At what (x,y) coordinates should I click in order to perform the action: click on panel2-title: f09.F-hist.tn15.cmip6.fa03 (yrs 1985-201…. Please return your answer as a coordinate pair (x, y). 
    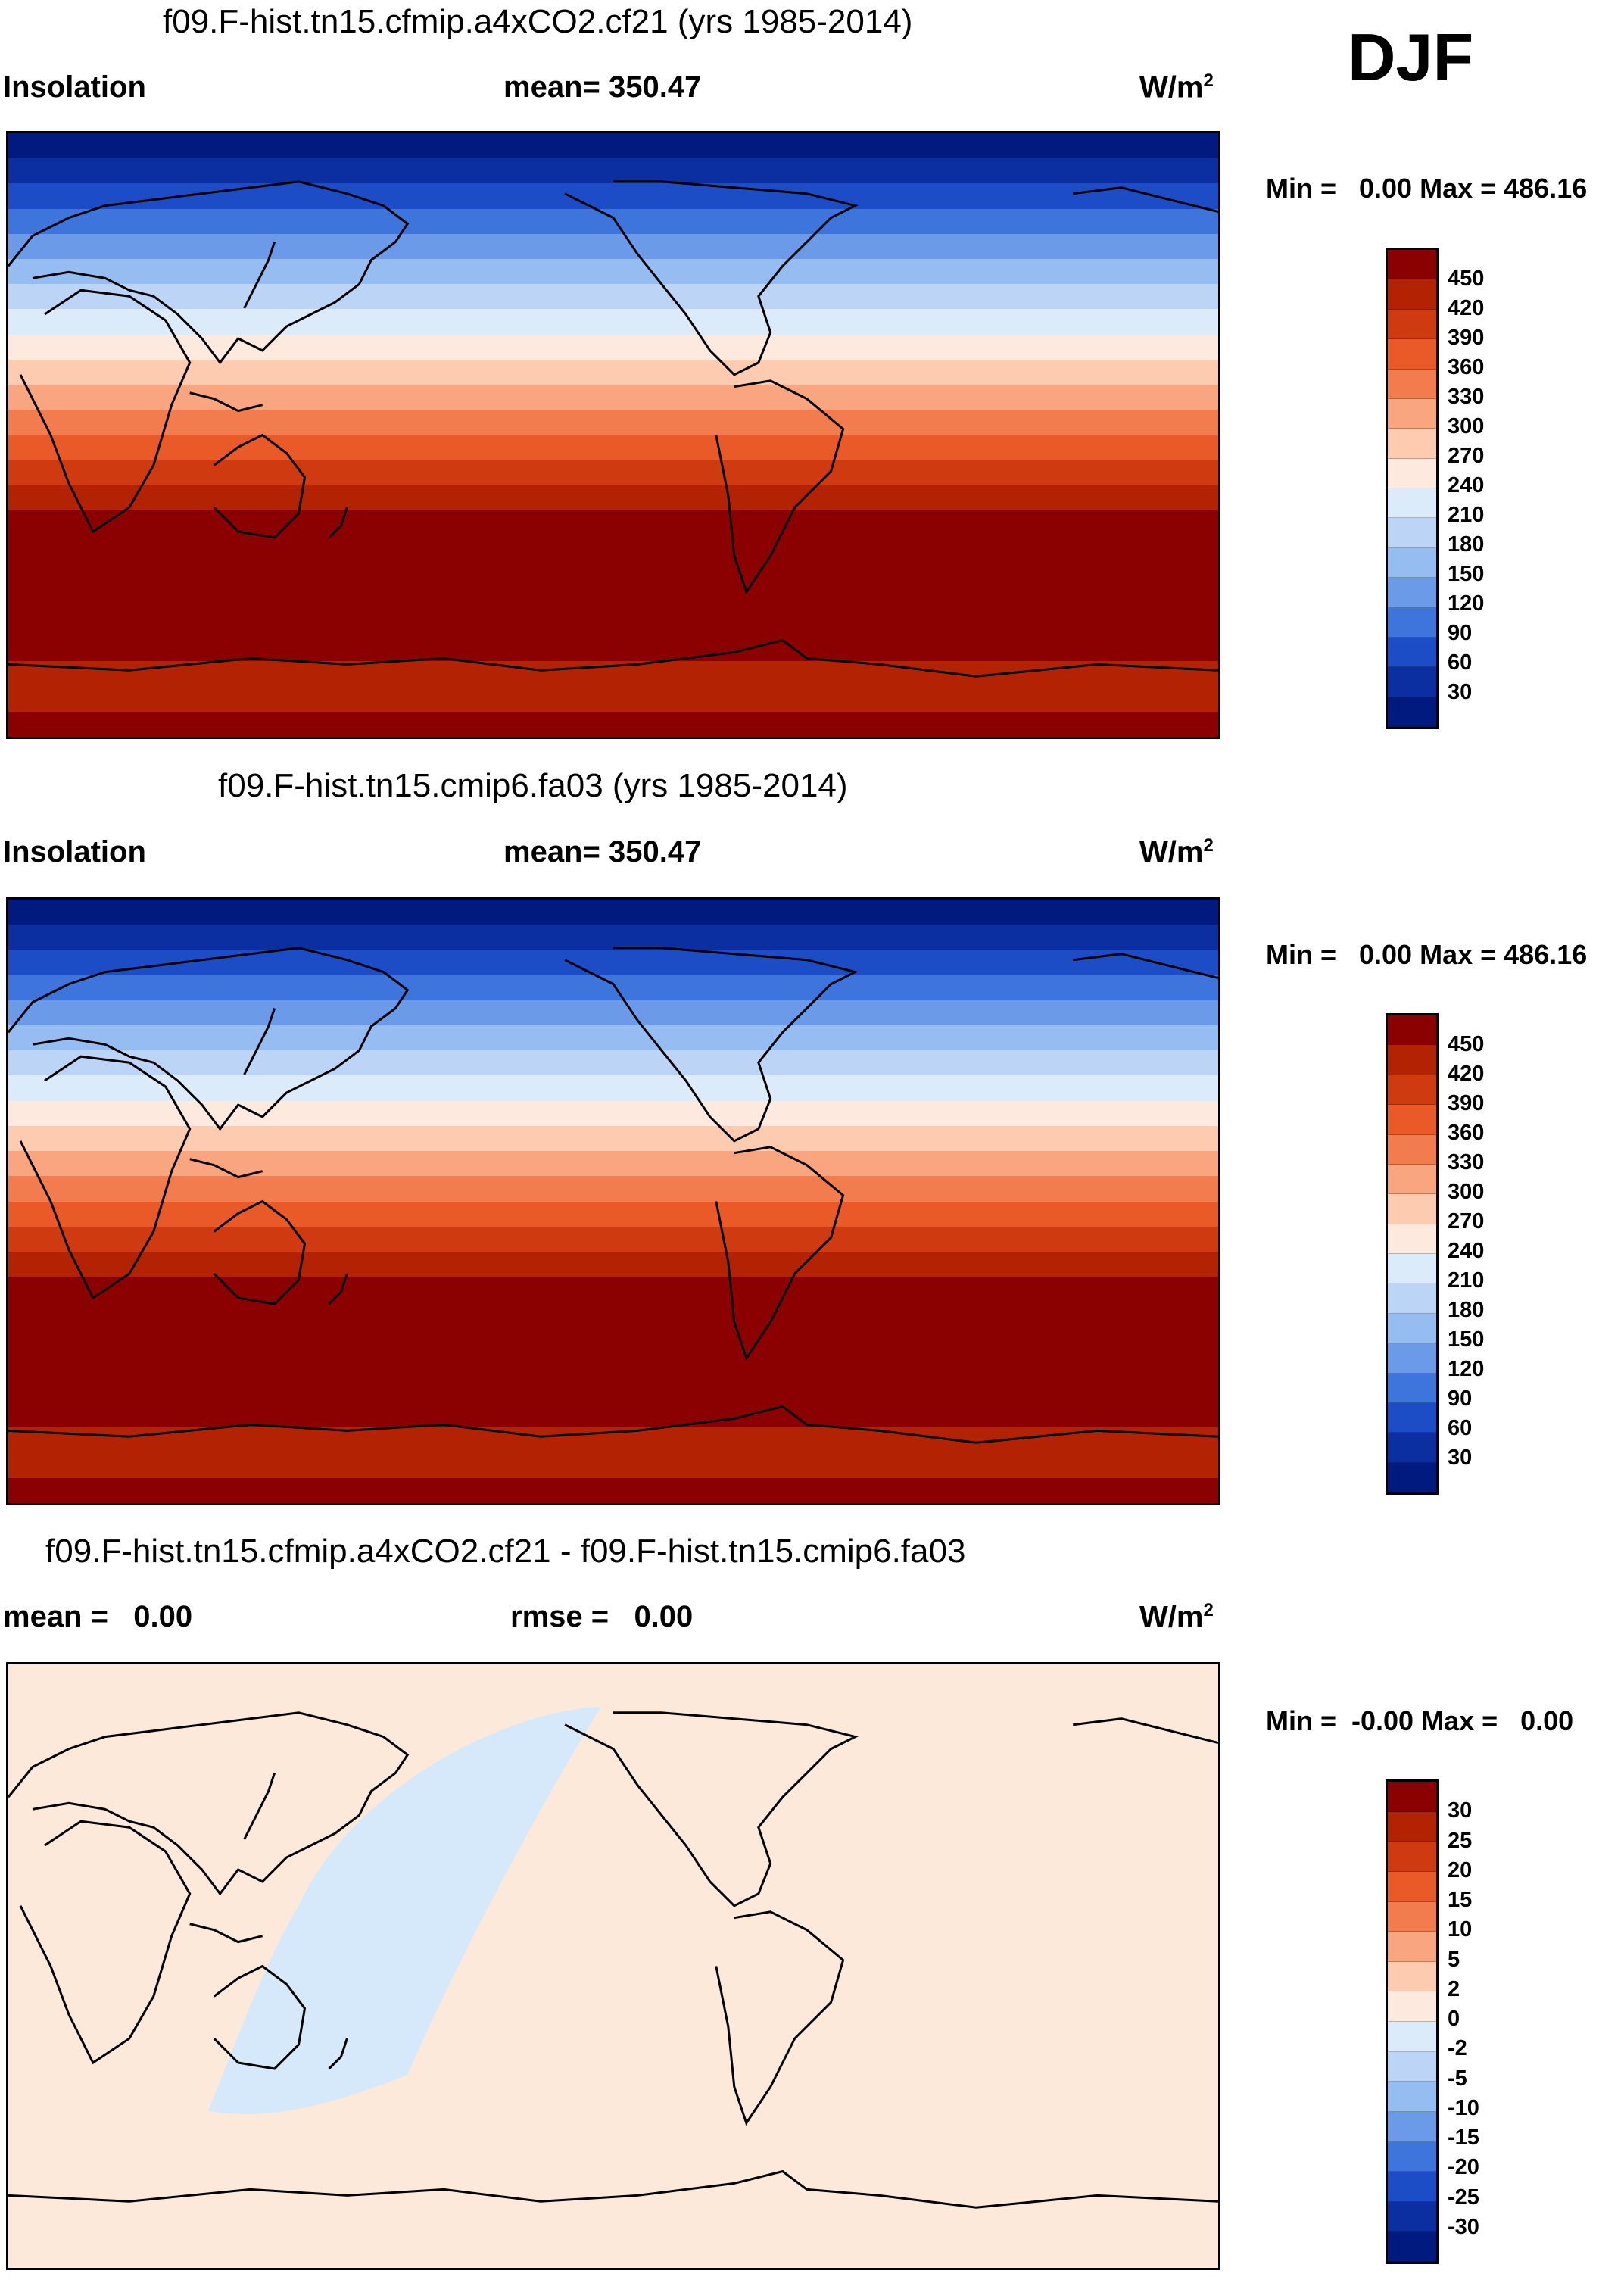
    Looking at the image, I should click on (533, 785).